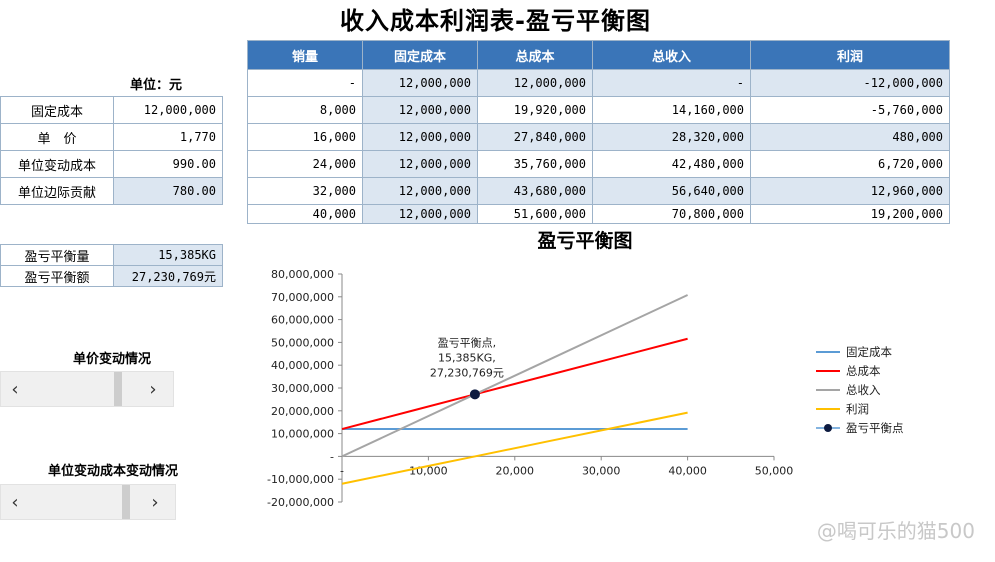 This screenshot has width=995, height=562. I want to click on table-cell: 24,000, so click(305, 164).